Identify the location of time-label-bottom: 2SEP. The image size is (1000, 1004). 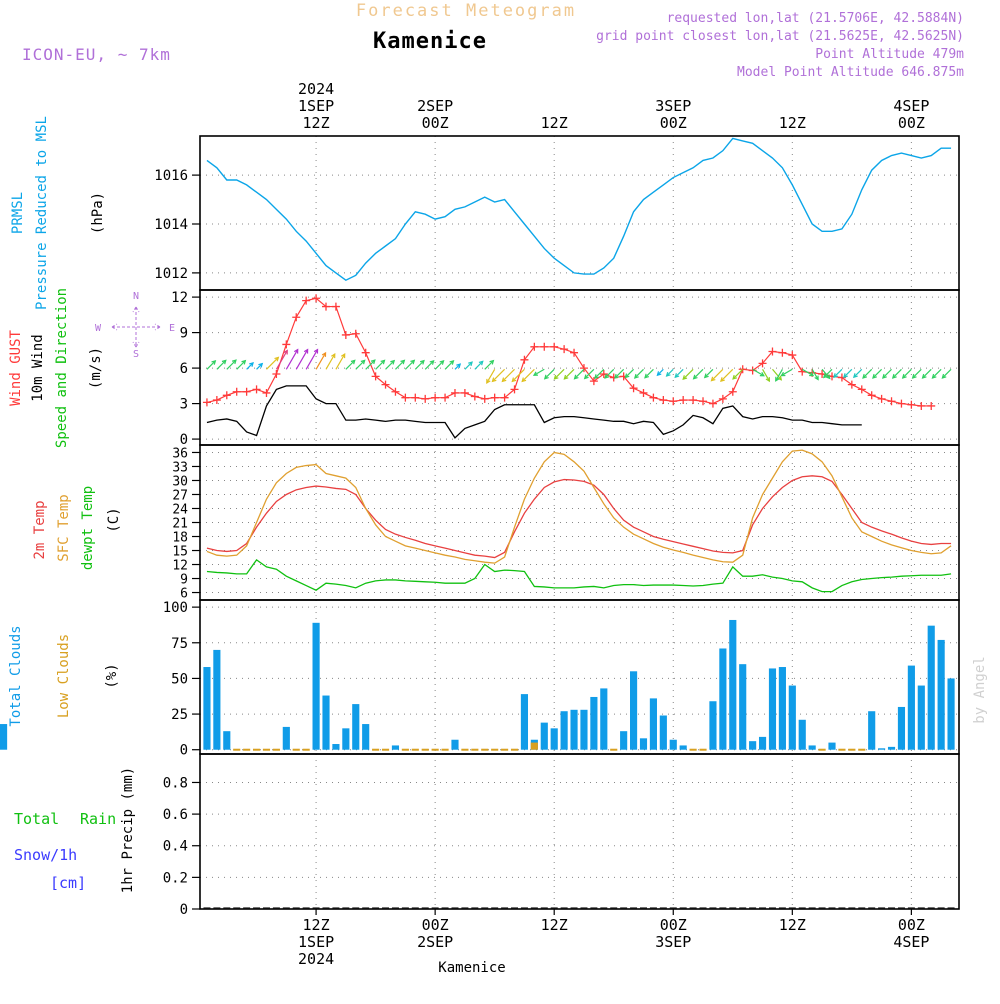
(435, 942).